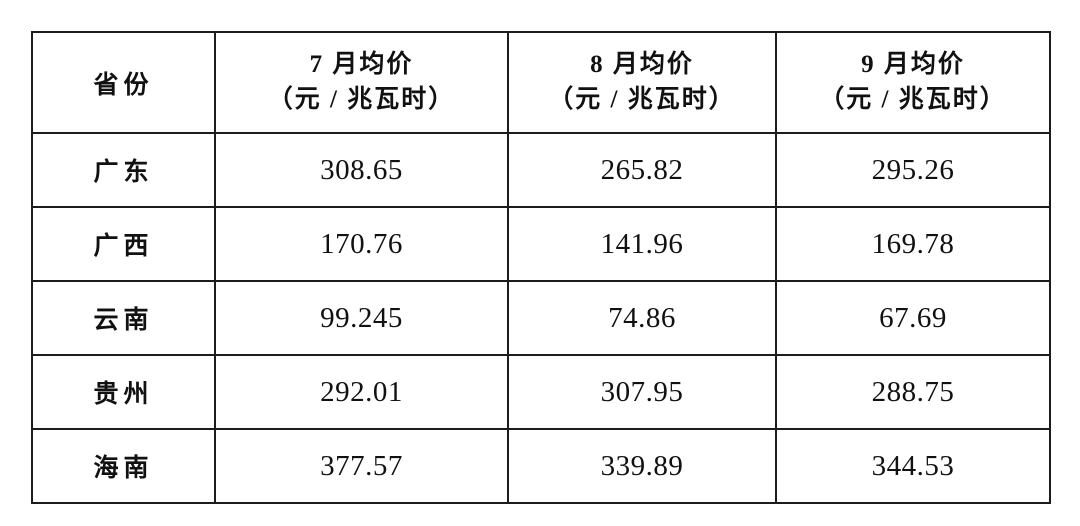 The width and height of the screenshot is (1080, 526). Describe the element at coordinates (642, 392) in the screenshot. I see `price-cell-aug: 307.95` at that location.